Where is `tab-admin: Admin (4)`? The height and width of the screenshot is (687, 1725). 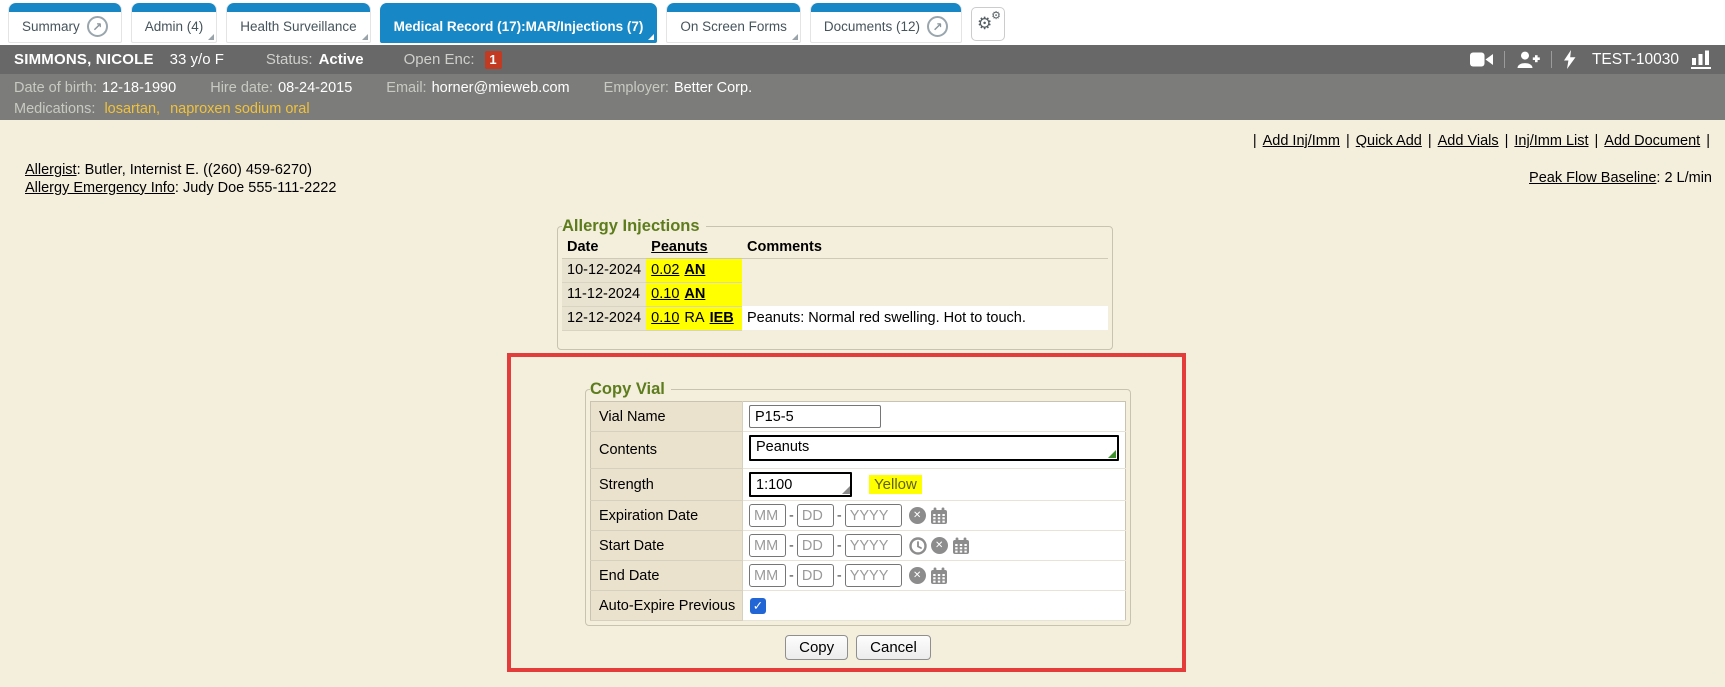 tab-admin: Admin (4) is located at coordinates (174, 23).